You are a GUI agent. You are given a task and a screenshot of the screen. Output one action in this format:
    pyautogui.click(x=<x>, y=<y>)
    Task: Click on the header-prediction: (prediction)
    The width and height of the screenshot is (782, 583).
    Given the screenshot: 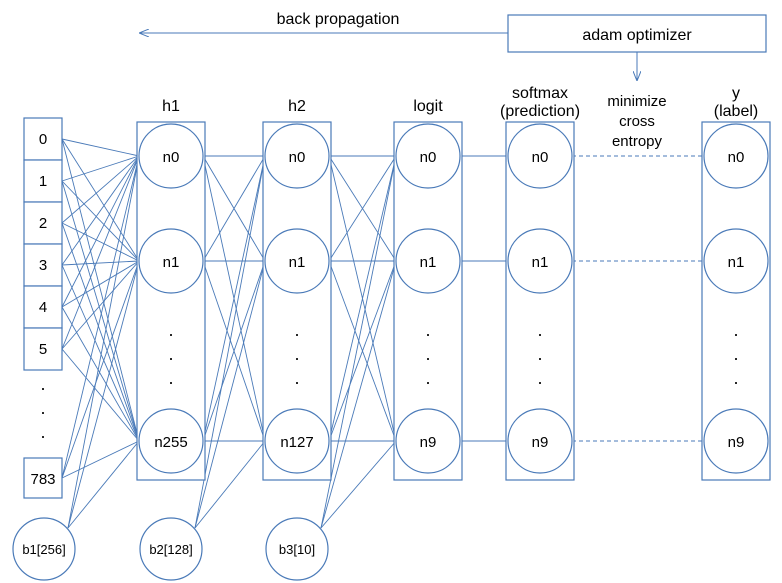 What is the action you would take?
    pyautogui.click(x=540, y=111)
    